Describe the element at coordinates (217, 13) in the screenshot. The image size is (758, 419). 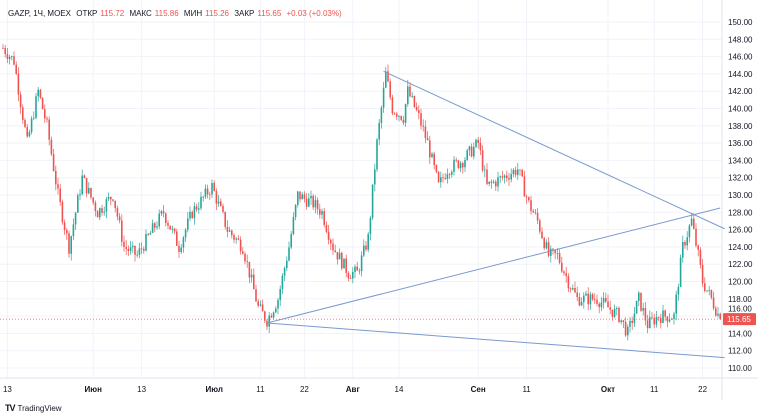
I see `low-value: 115.26` at that location.